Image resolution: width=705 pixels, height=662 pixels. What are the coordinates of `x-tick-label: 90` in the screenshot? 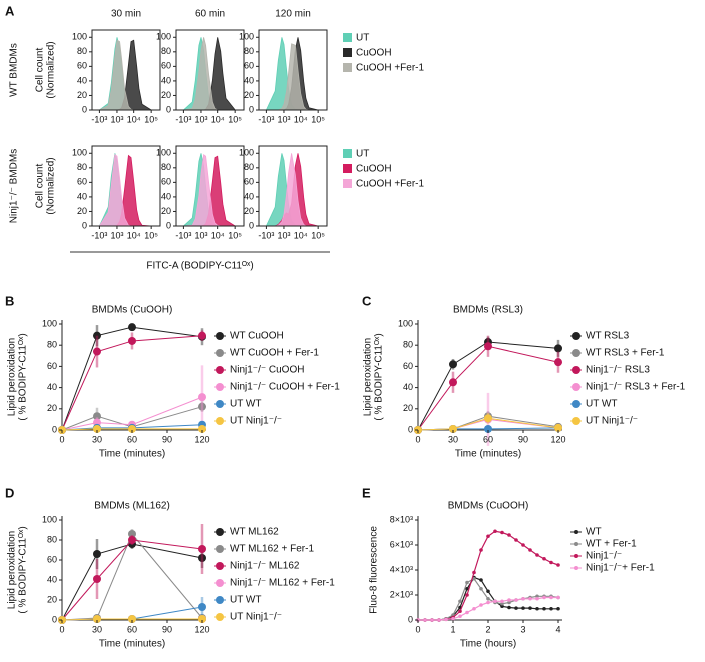 It's located at (167, 439).